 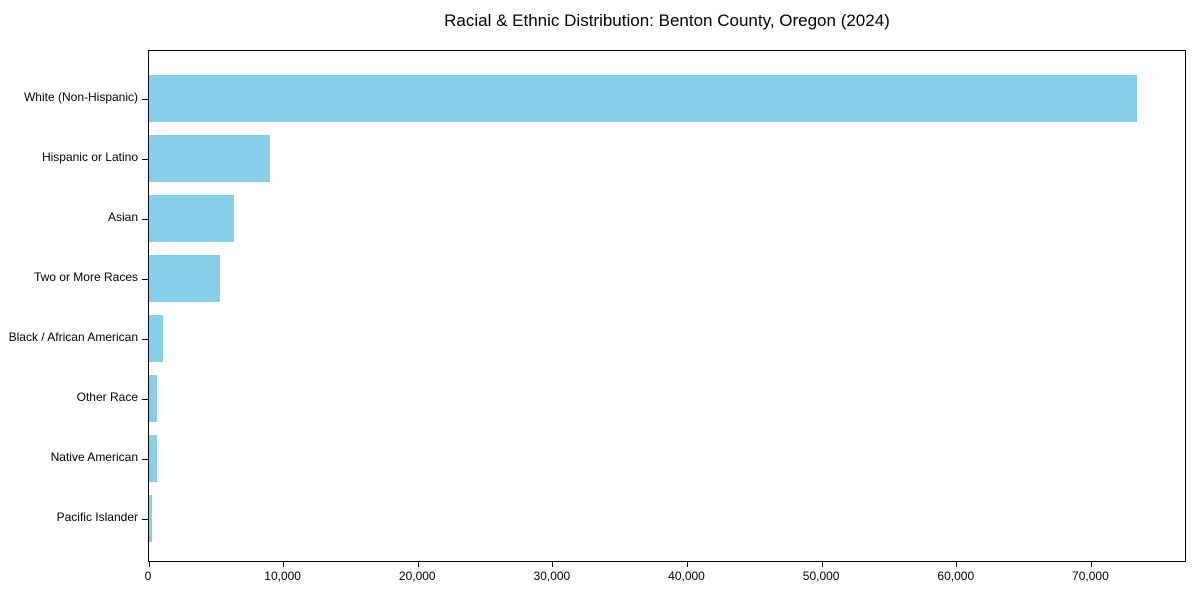 I want to click on x-tick-label-30-000: 30,000, so click(x=552, y=576).